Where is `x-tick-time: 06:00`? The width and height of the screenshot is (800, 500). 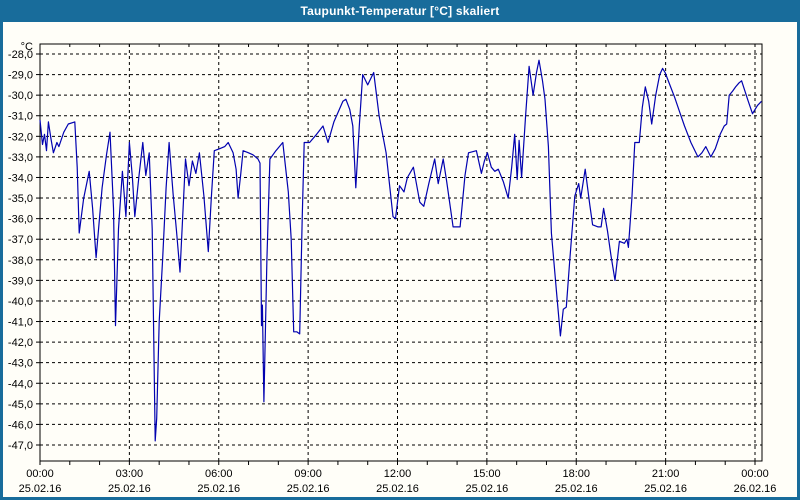 x-tick-time: 06:00 is located at coordinates (219, 474).